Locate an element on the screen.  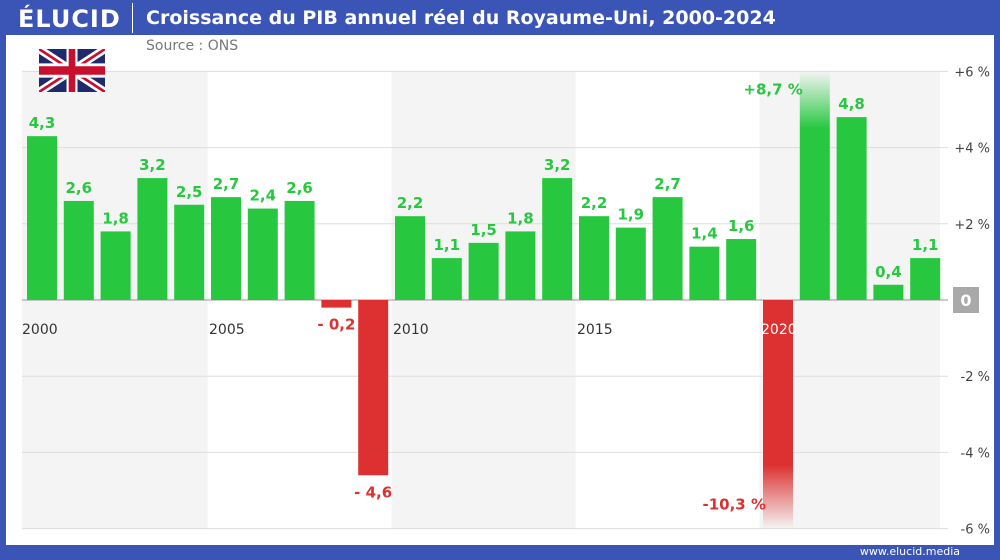
bar-2011 is located at coordinates (446, 279).